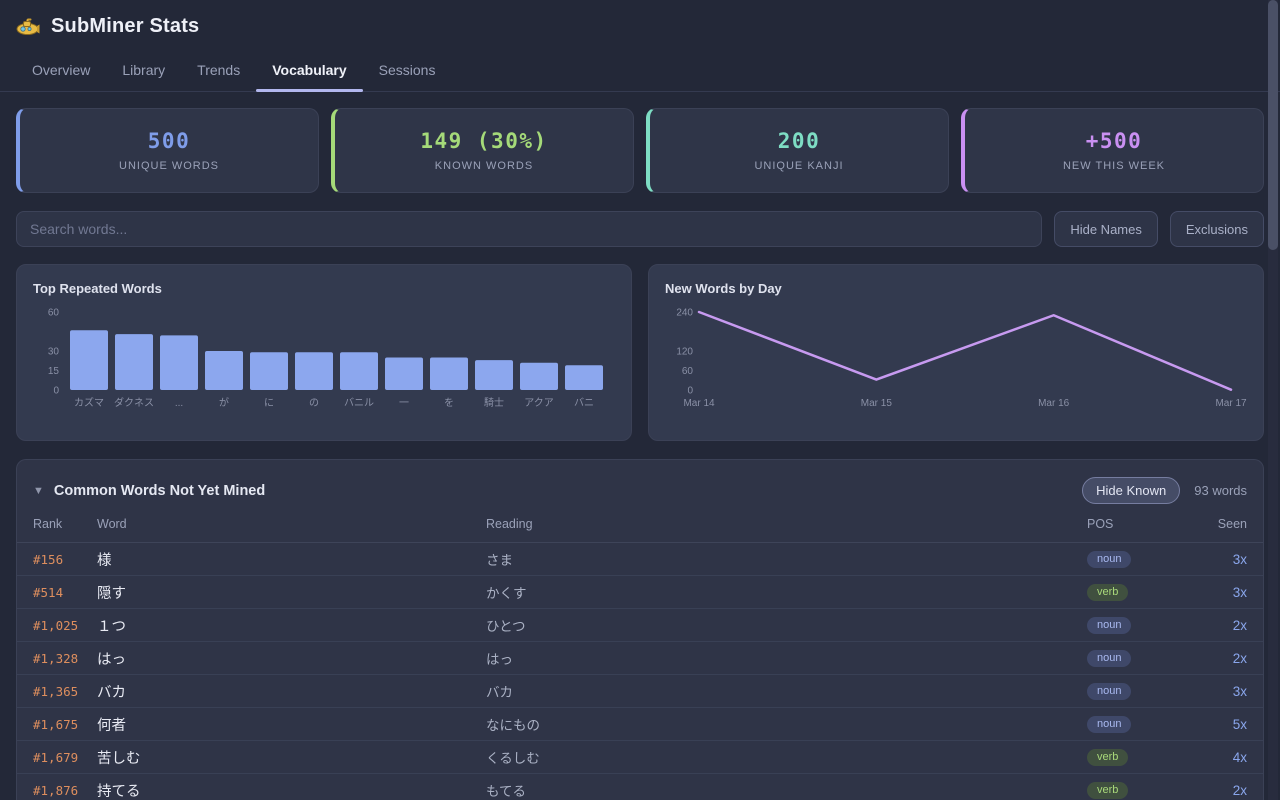 This screenshot has width=1280, height=800. Describe the element at coordinates (219, 70) in the screenshot. I see `tab-trends: Trends` at that location.